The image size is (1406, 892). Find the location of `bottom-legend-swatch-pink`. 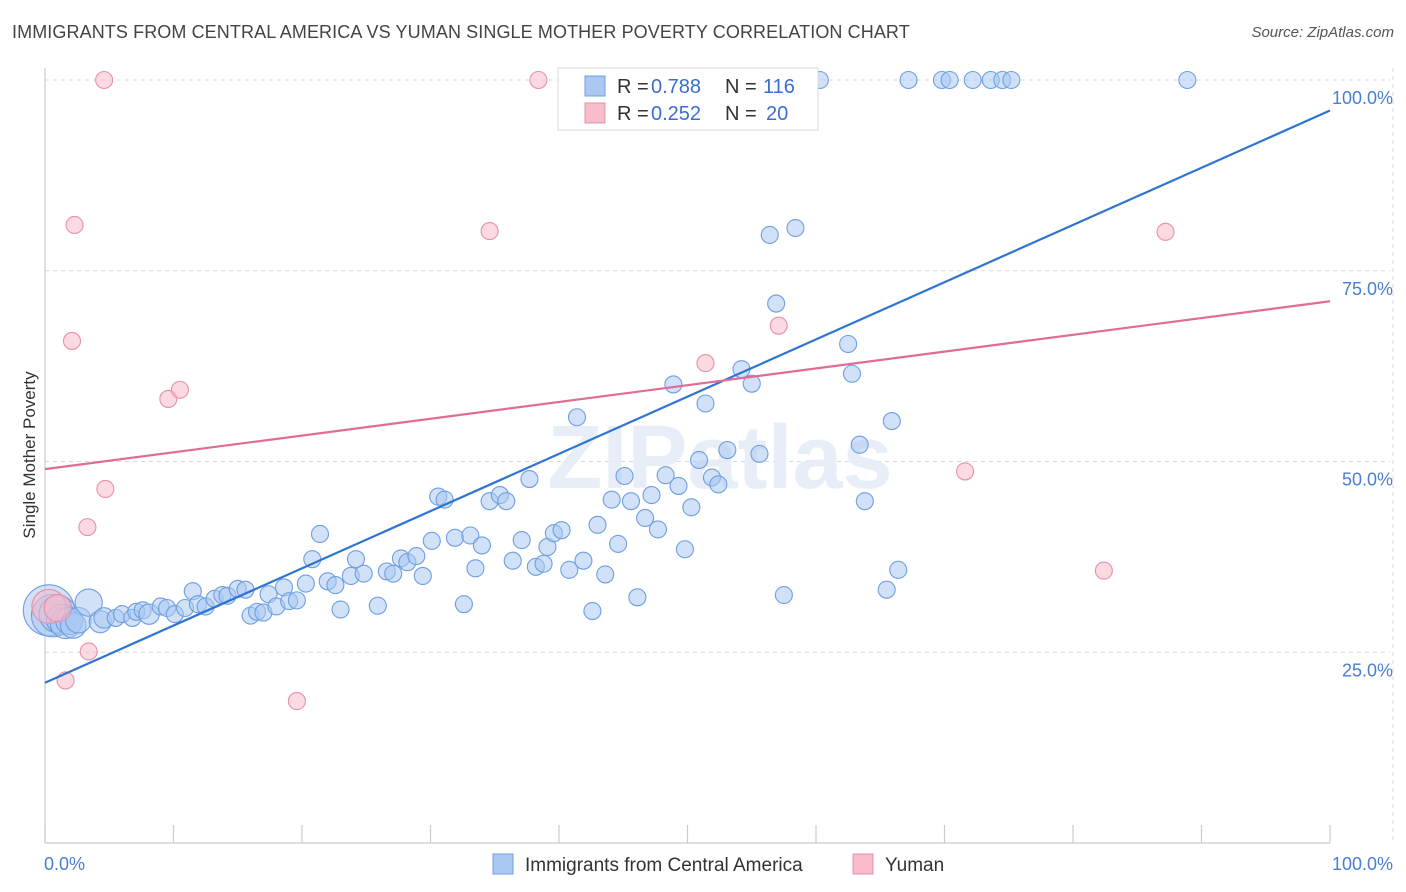

bottom-legend-swatch-pink is located at coordinates (863, 864).